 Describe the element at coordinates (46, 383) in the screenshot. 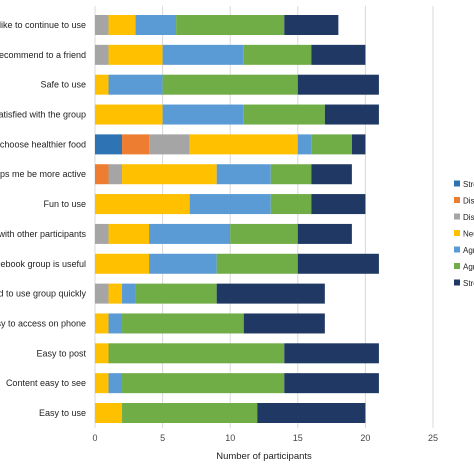

I see `category-label: Content easy to see` at that location.